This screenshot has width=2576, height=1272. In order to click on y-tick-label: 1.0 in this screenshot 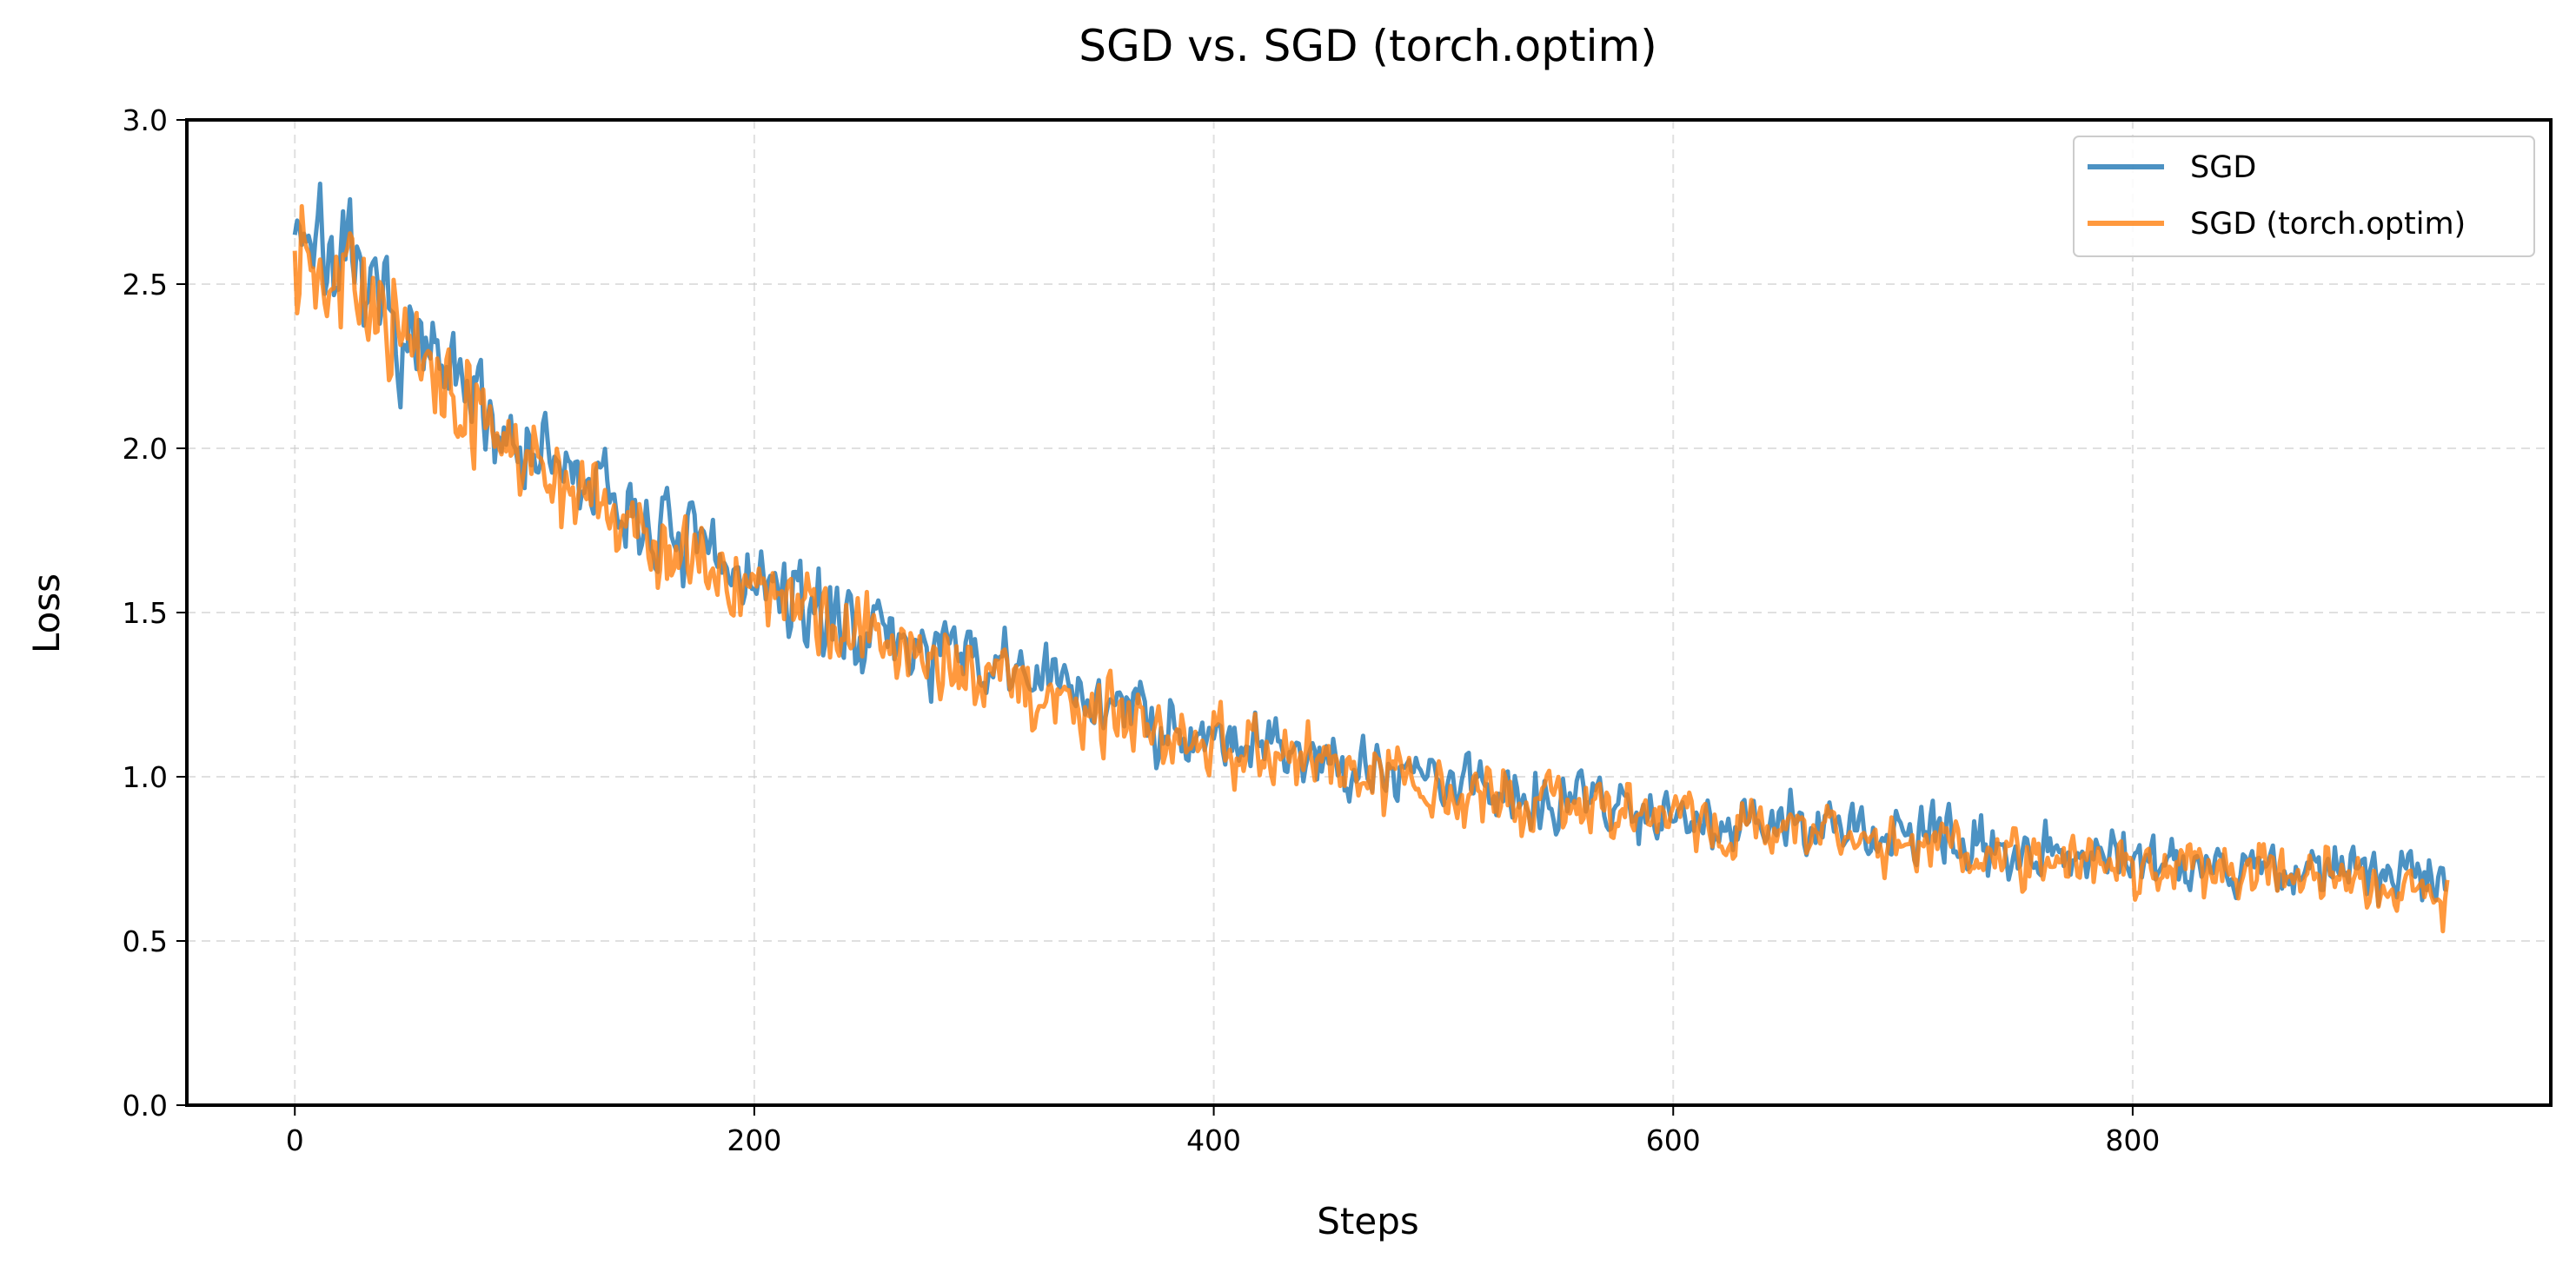, I will do `click(145, 777)`.